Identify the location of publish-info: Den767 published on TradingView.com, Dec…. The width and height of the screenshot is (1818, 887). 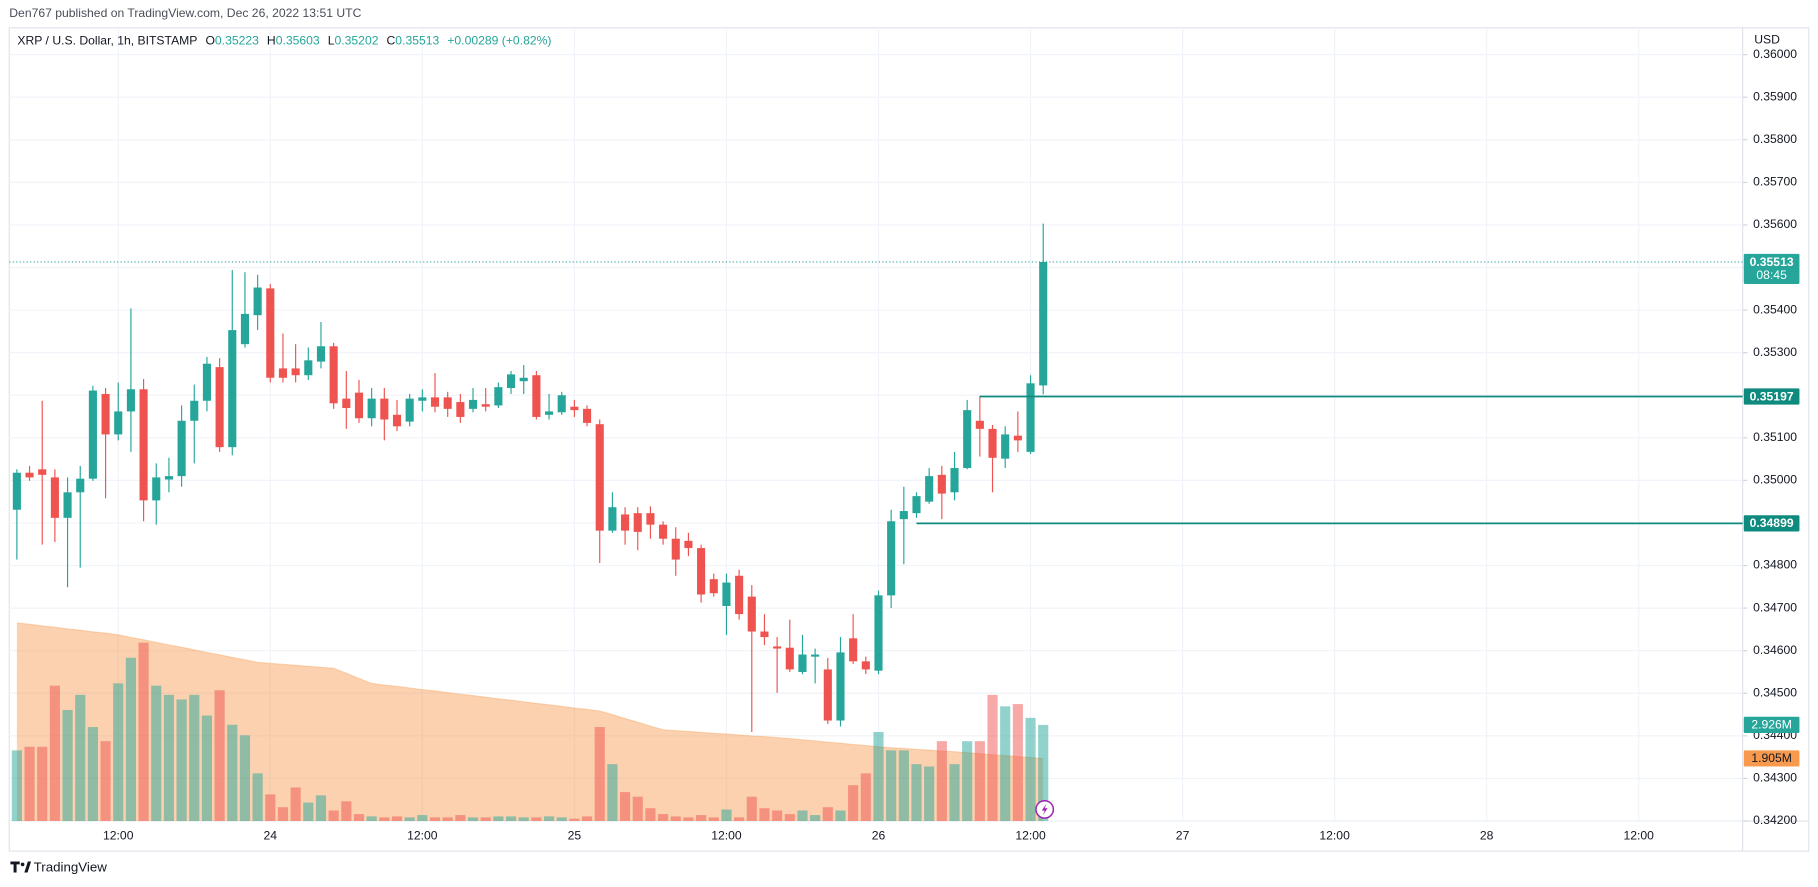
(185, 13).